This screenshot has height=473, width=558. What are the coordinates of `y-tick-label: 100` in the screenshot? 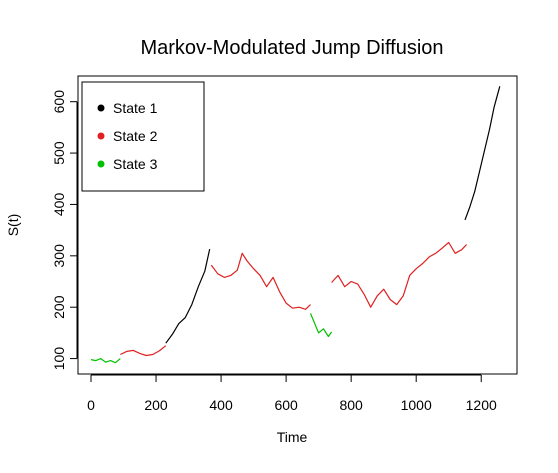 It's located at (59, 359).